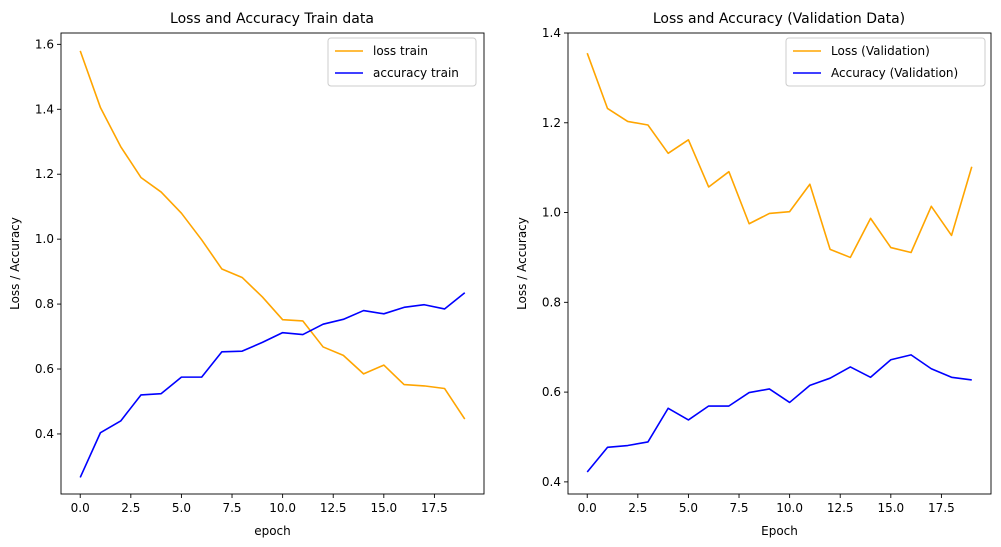 The width and height of the screenshot is (1001, 547). What do you see at coordinates (416, 73) in the screenshot?
I see `legend-label: accuracy train` at bounding box center [416, 73].